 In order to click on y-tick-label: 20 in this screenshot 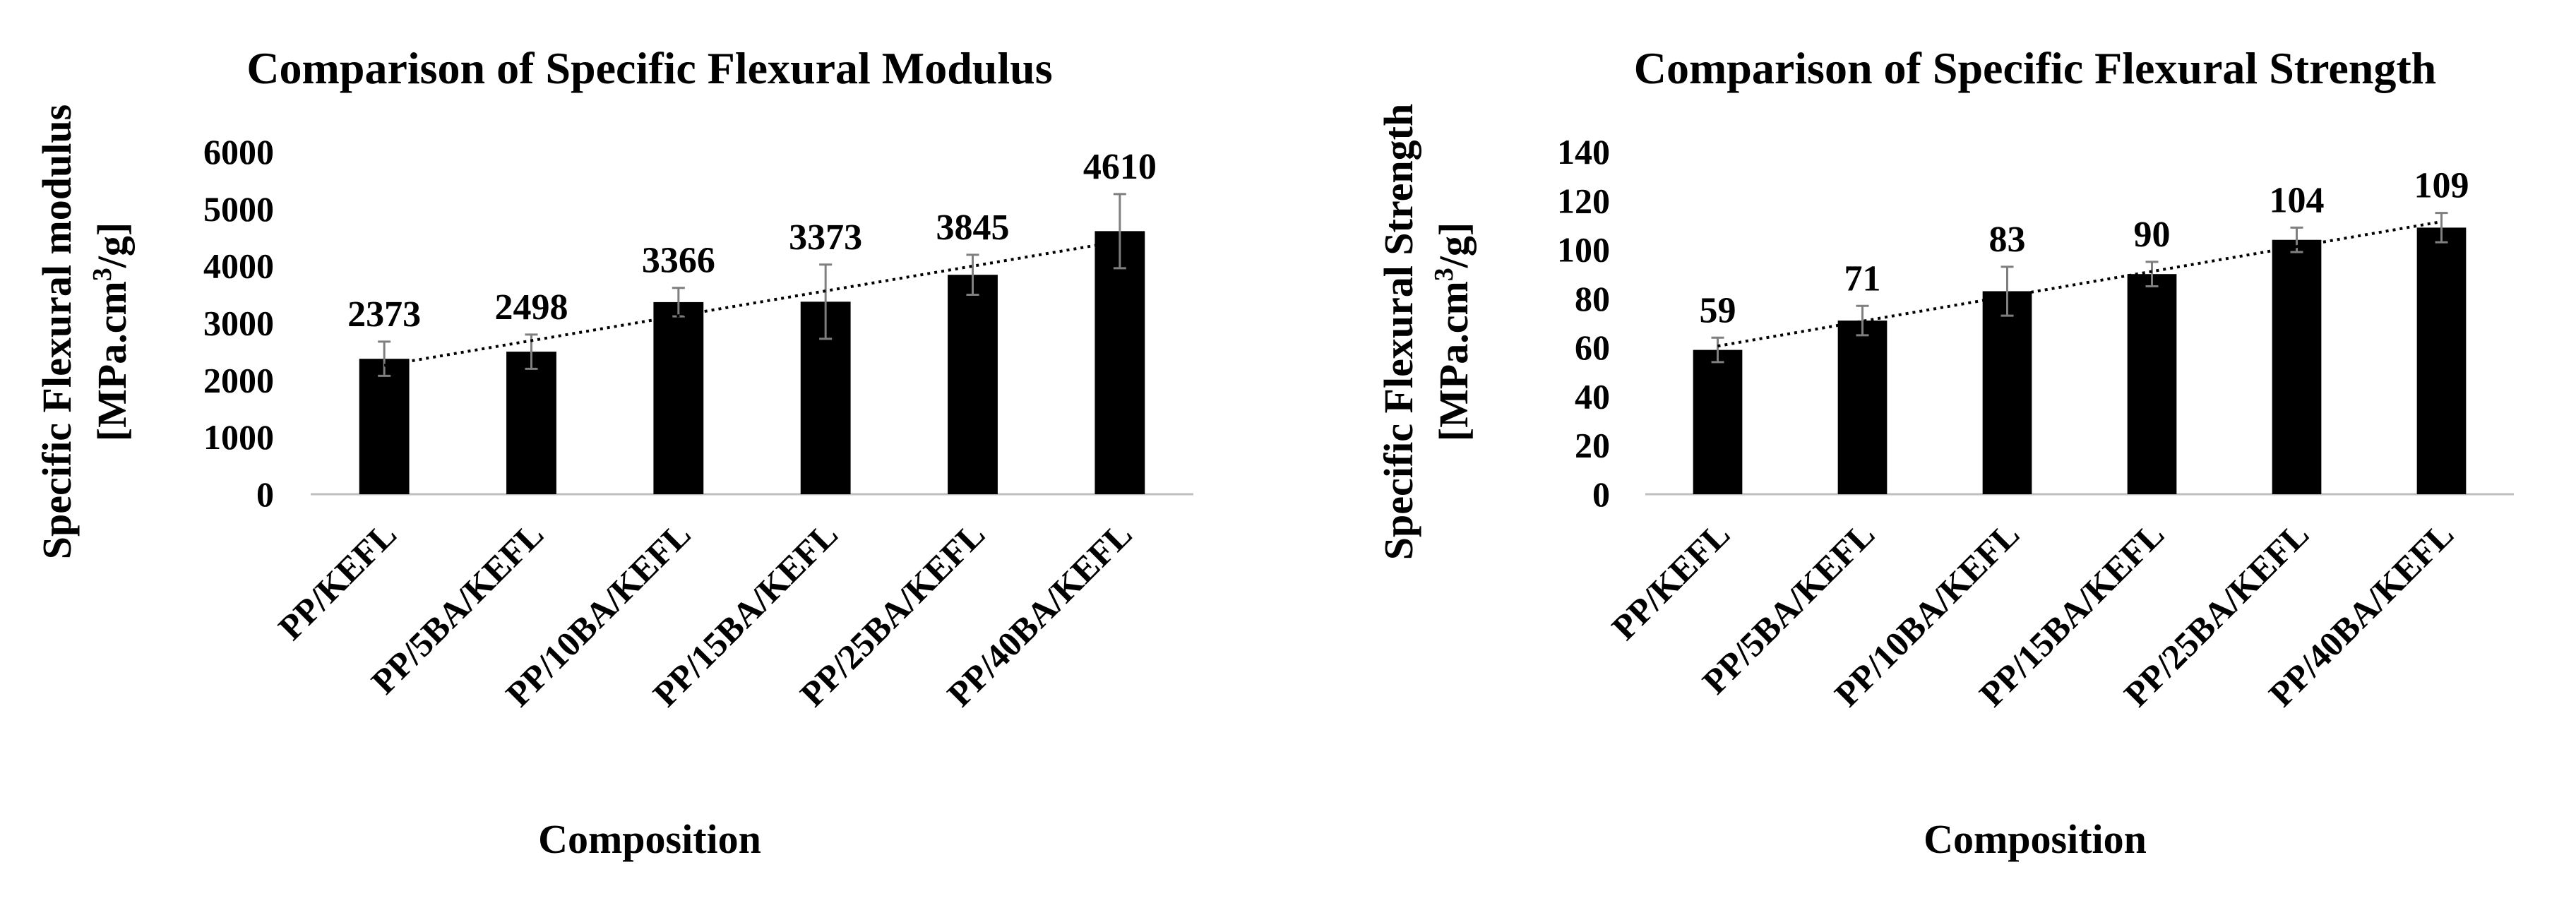, I will do `click(1592, 445)`.